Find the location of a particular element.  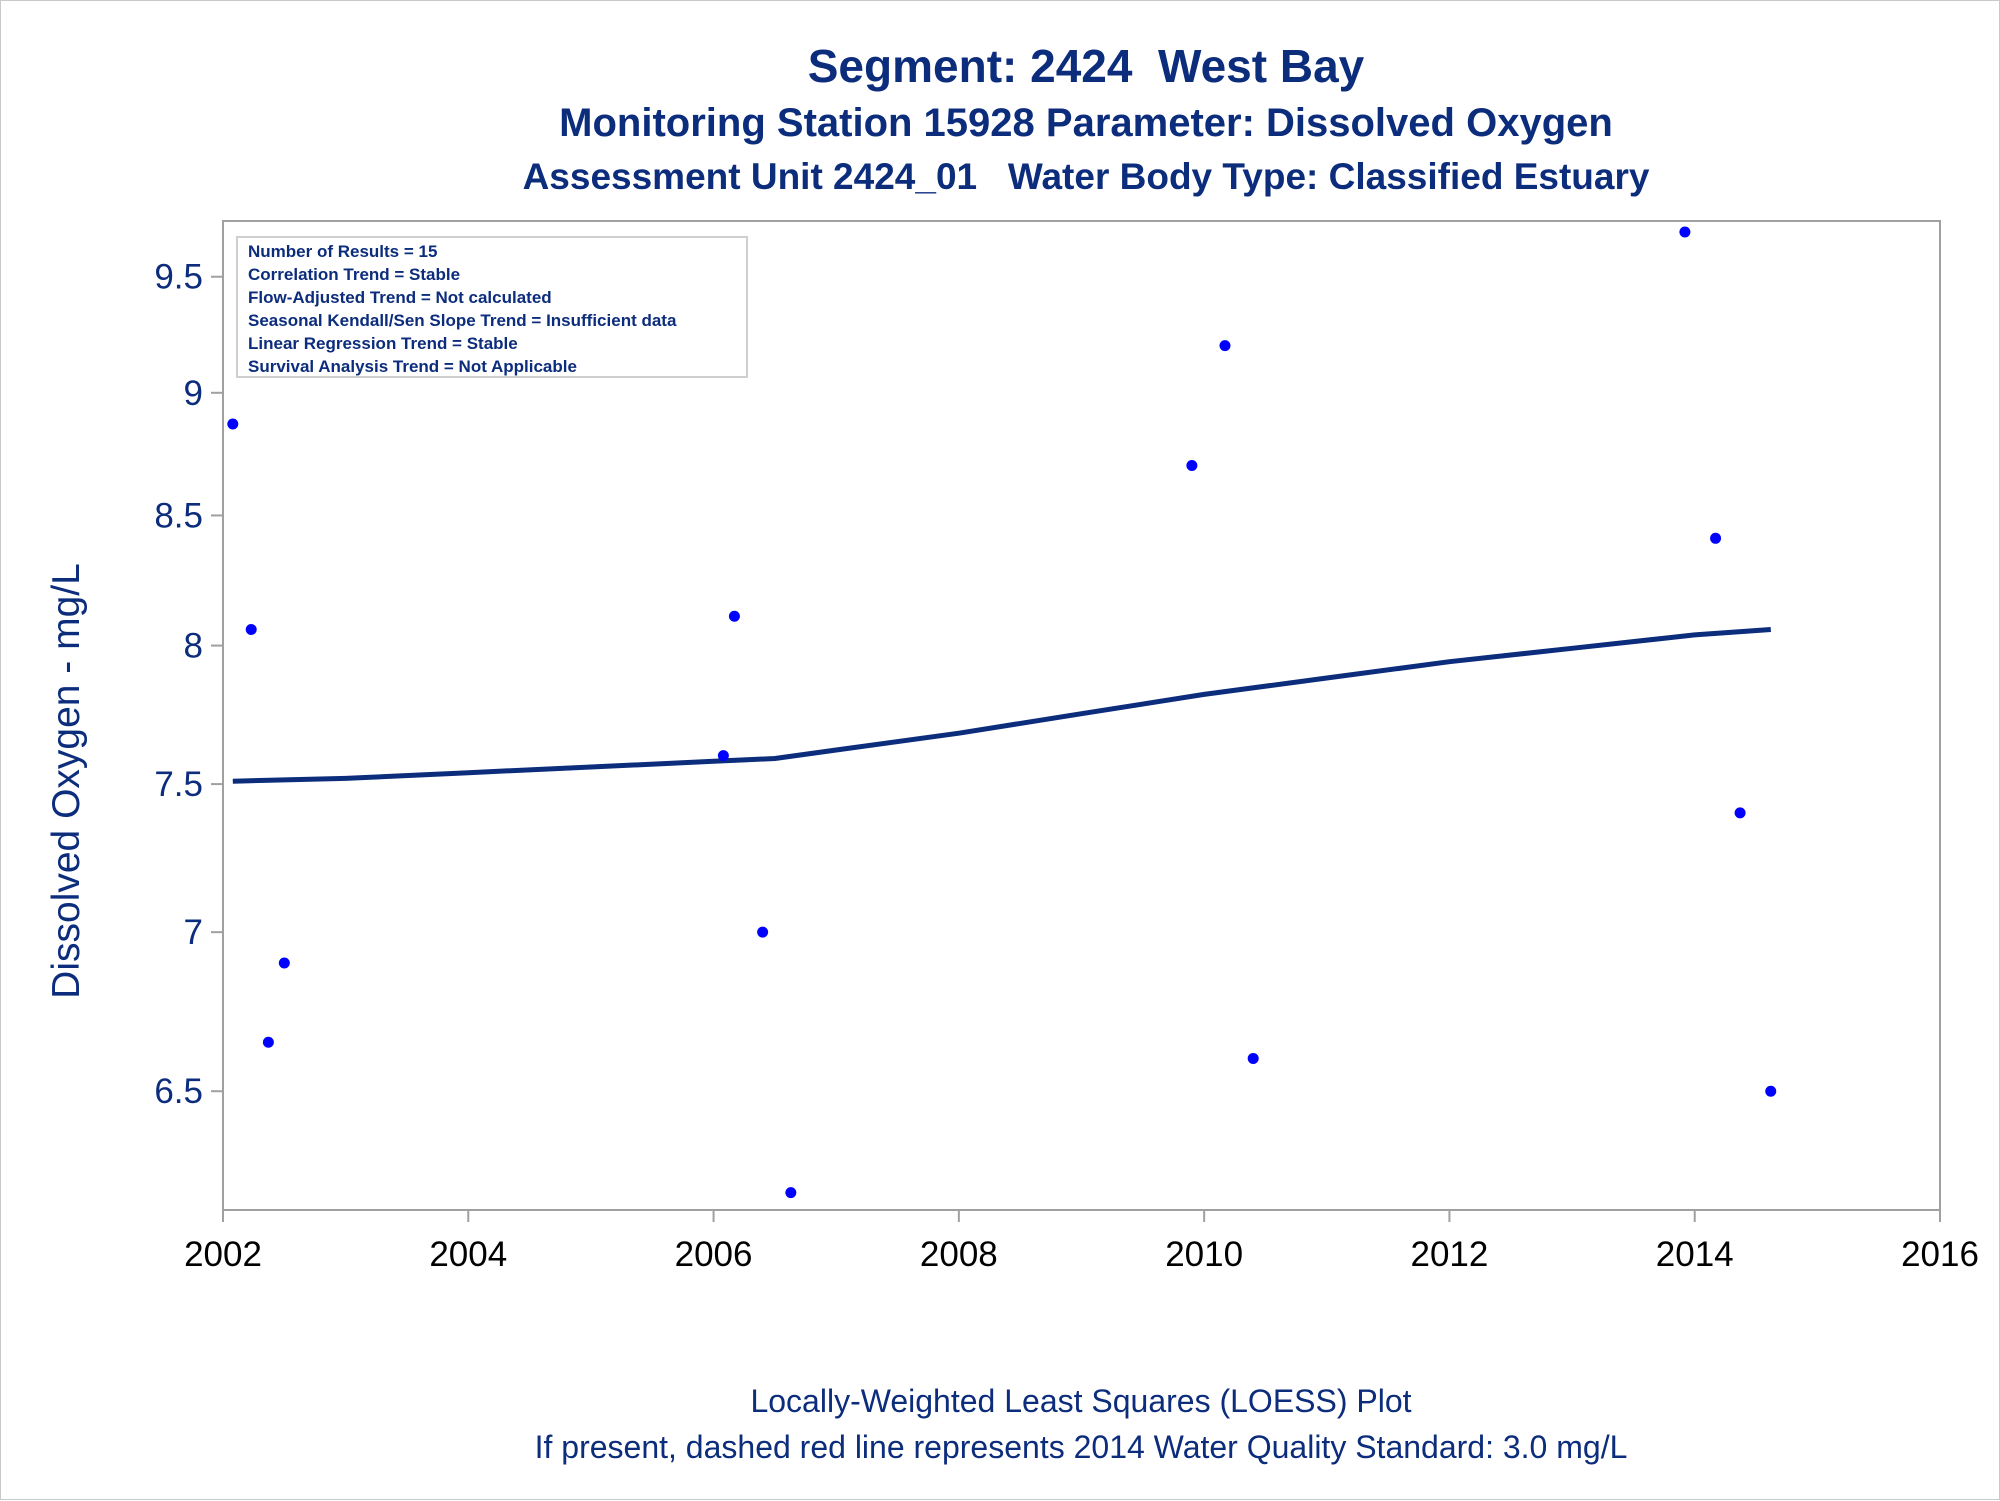

x-axis: 2002 2004 2006 2008 2010 2012 2014 2016 is located at coordinates (1081, 1242).